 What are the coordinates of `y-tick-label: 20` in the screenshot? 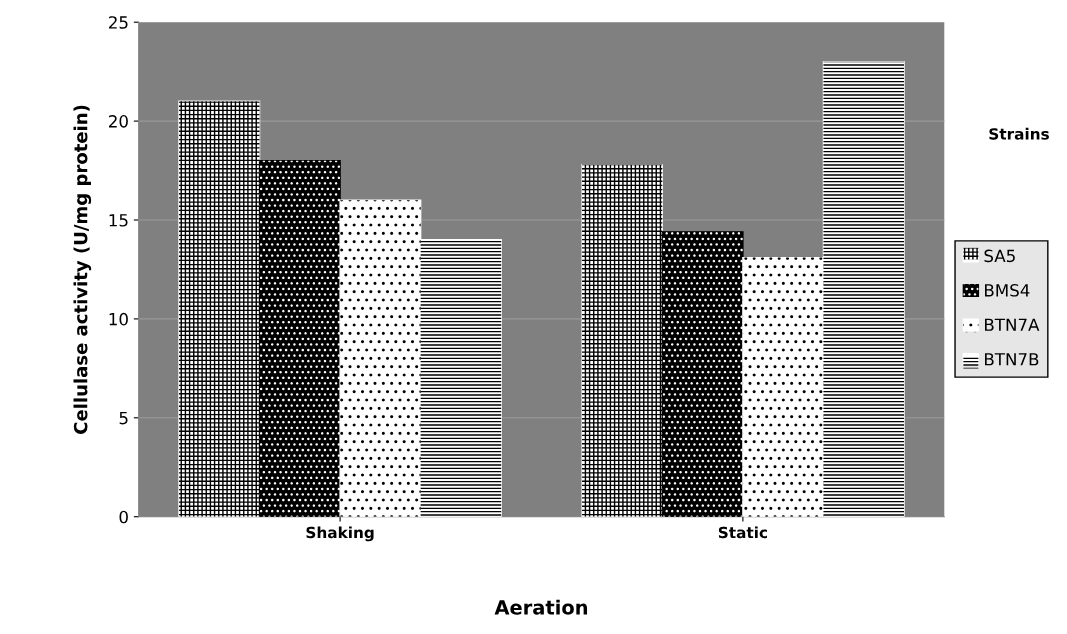 It's located at (118, 121).